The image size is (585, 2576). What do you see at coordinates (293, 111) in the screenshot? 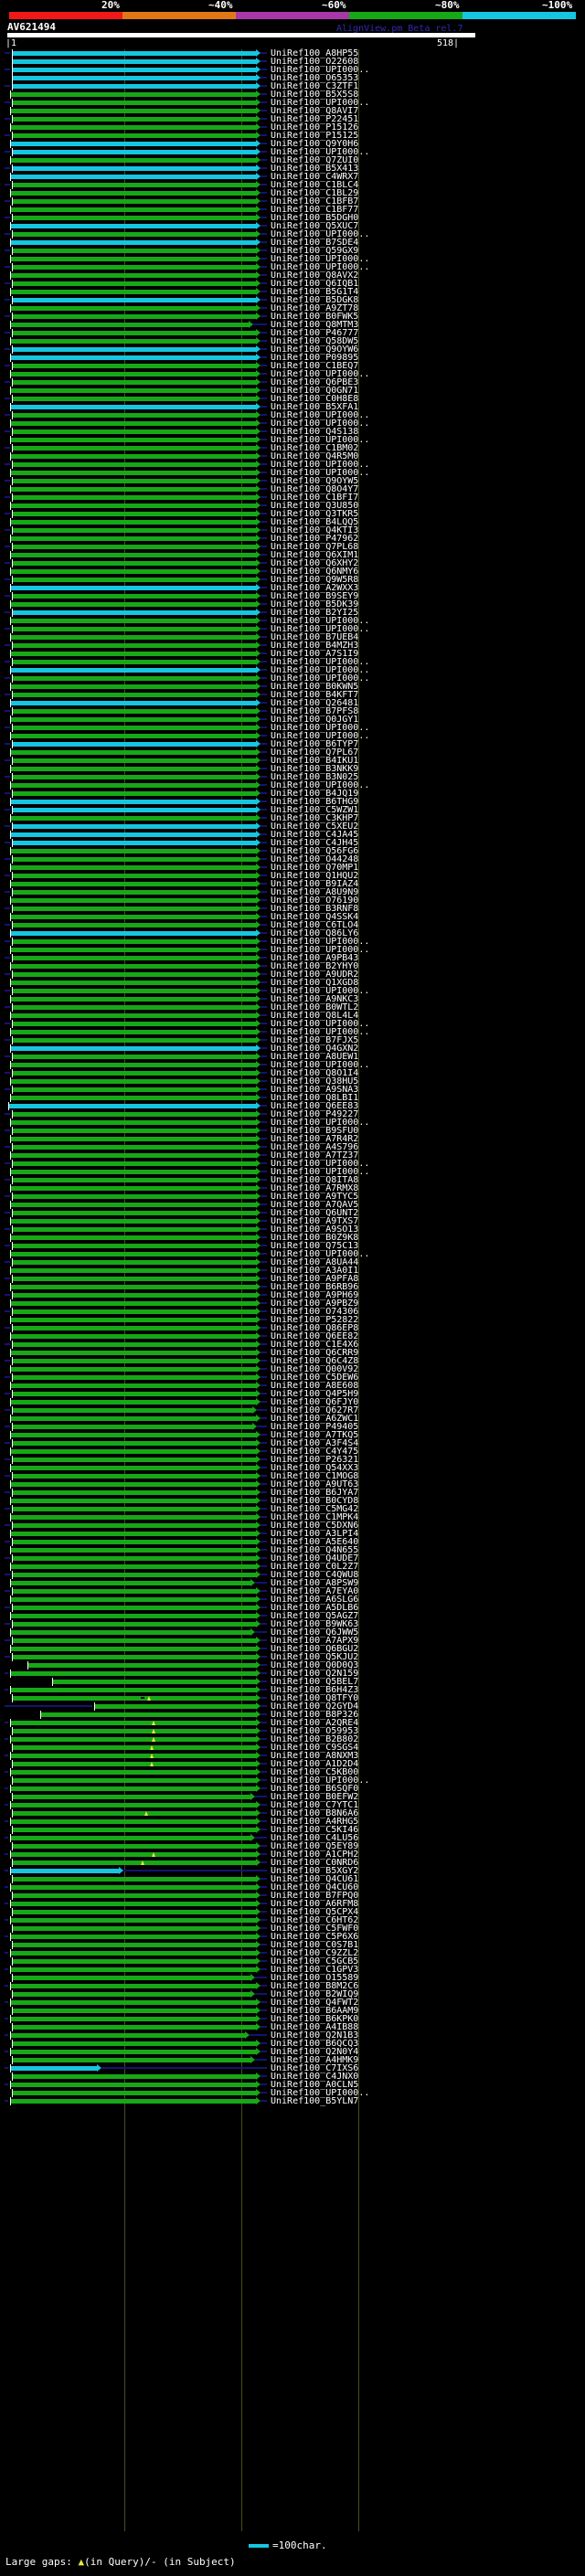
I see `hit-row: UniRef100_Q8AVI7` at bounding box center [293, 111].